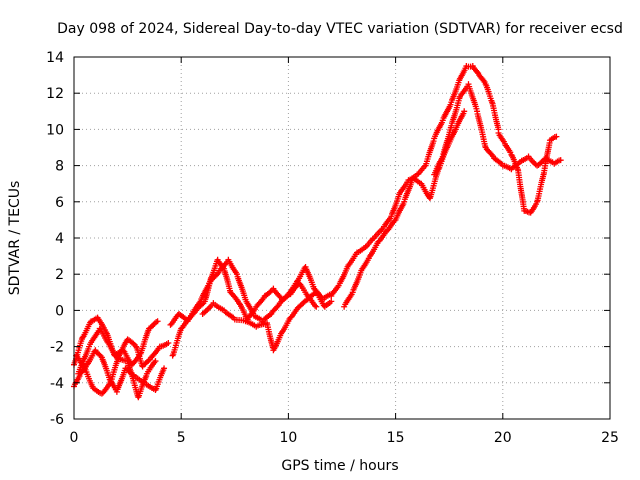  What do you see at coordinates (59, 203) in the screenshot?
I see `y-tick-label: 6` at bounding box center [59, 203].